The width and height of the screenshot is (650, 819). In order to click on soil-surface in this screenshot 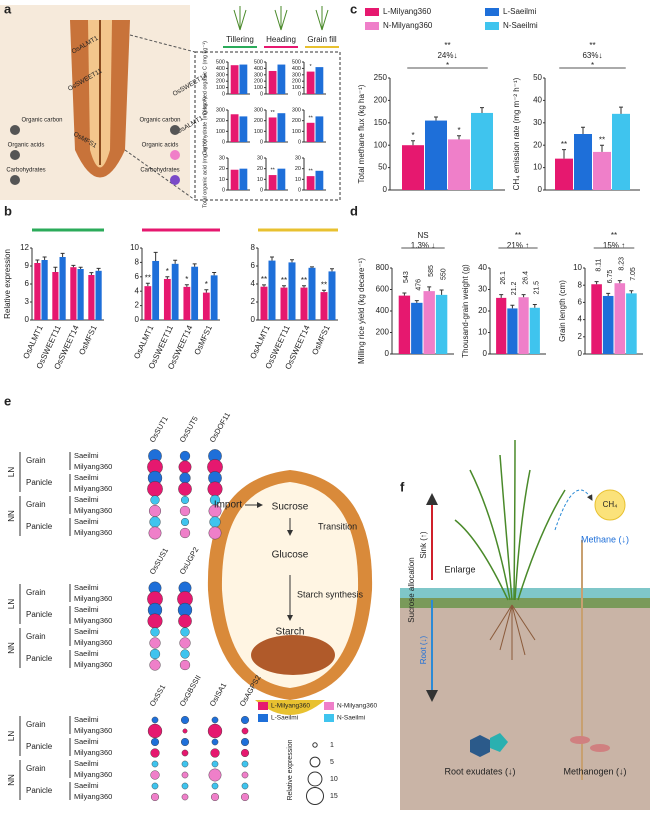, I will do `click(525, 603)`.